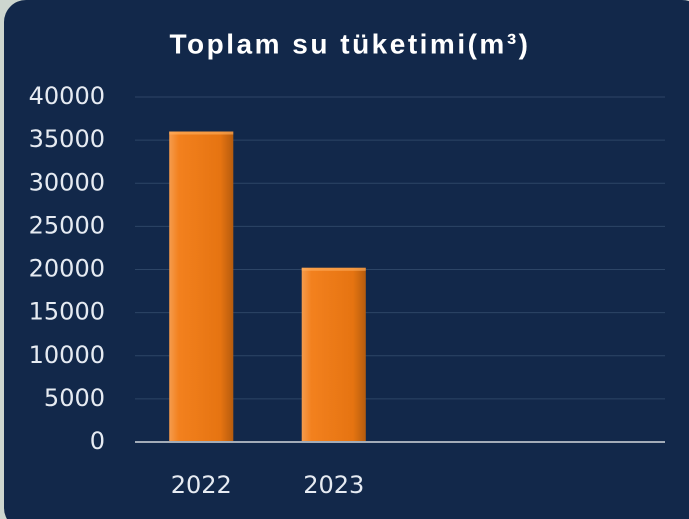 The image size is (689, 519). Describe the element at coordinates (201, 485) in the screenshot. I see `x-tick-label: 2022` at that location.